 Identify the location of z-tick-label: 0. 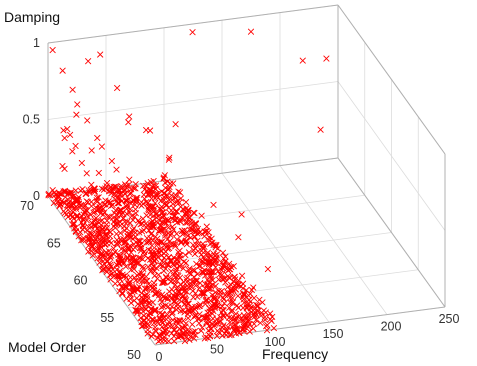
(36, 196).